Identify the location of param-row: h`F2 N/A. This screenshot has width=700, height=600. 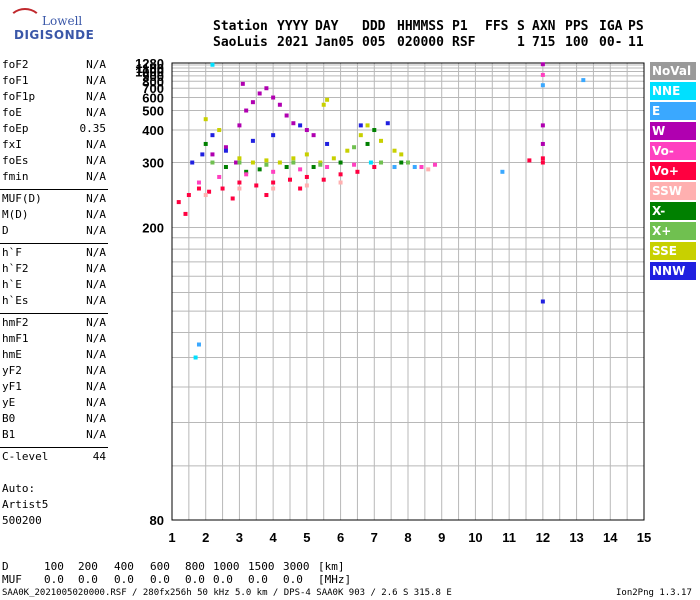
(54, 270).